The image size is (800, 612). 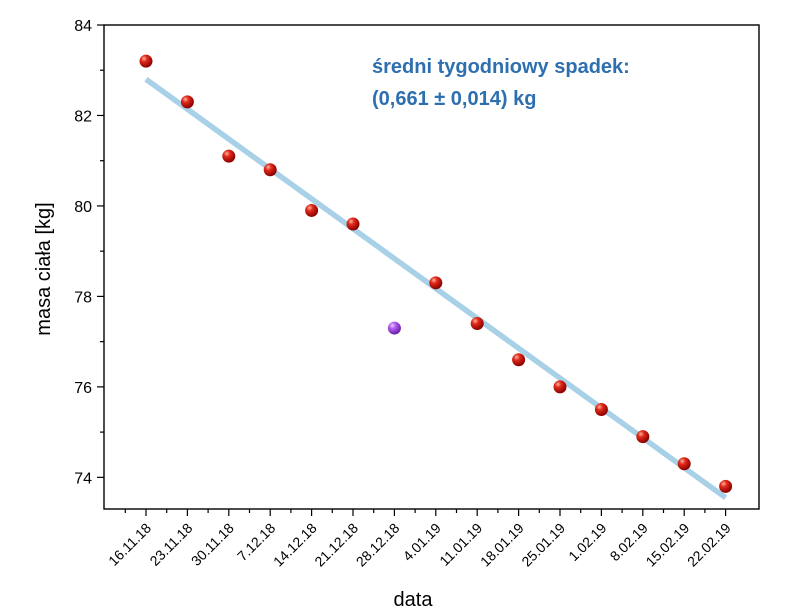 I want to click on y-tick-label: 74, so click(x=83, y=478).